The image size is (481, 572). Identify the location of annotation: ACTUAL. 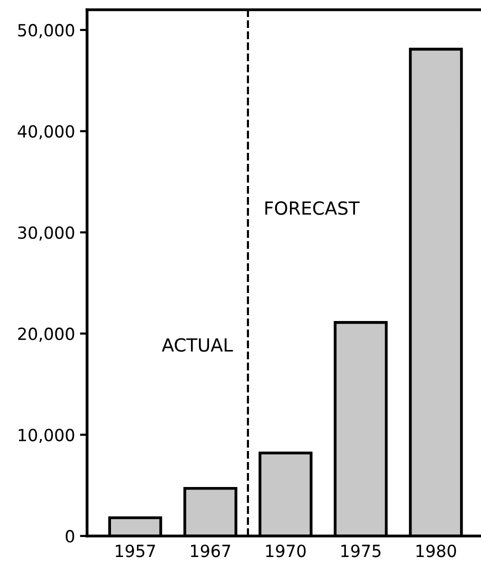
(197, 345).